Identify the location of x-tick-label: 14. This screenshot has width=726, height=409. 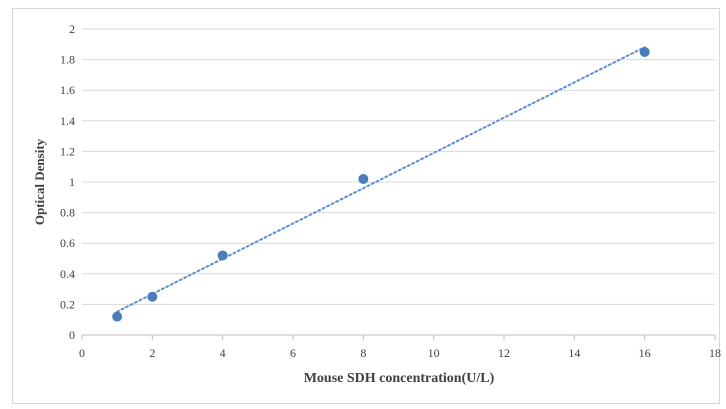
(574, 353).